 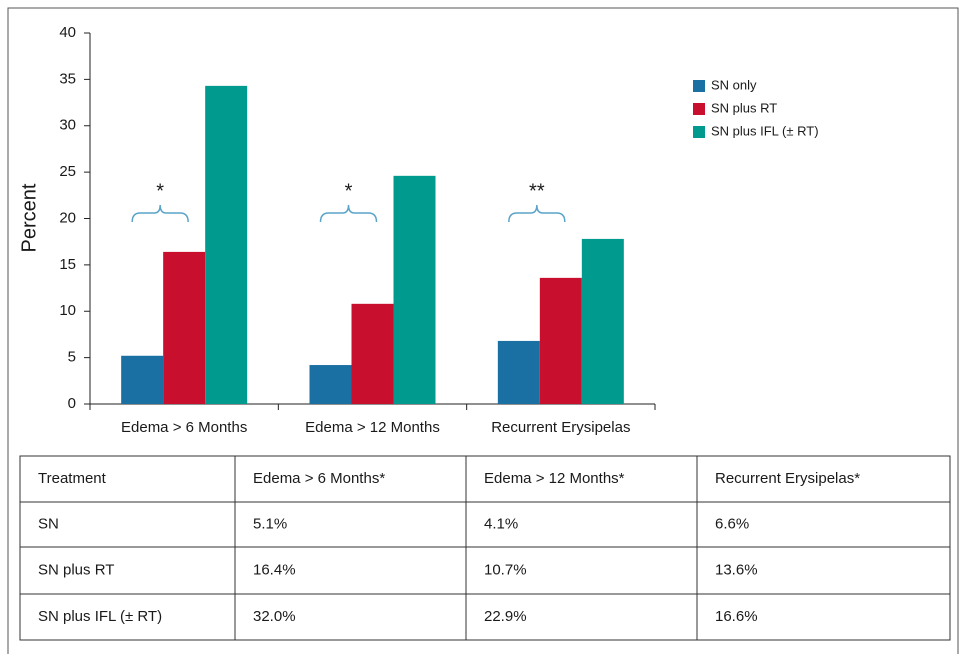 What do you see at coordinates (274, 569) in the screenshot?
I see `table-cell: 16.4%` at bounding box center [274, 569].